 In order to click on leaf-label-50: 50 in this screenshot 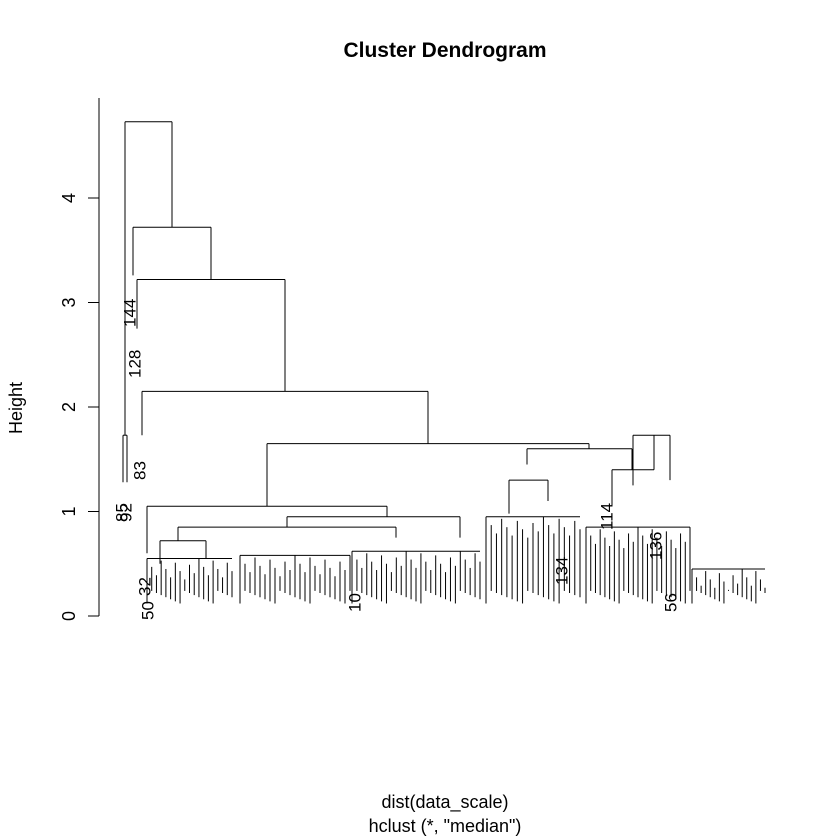, I will do `click(147, 610)`.